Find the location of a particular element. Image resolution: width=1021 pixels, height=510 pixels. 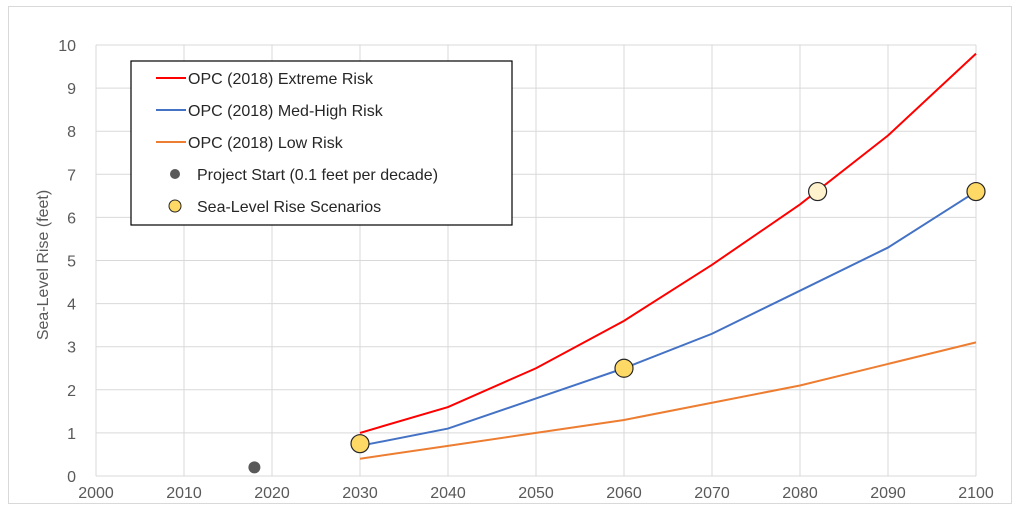

x-tick-label: 2090 is located at coordinates (888, 493).